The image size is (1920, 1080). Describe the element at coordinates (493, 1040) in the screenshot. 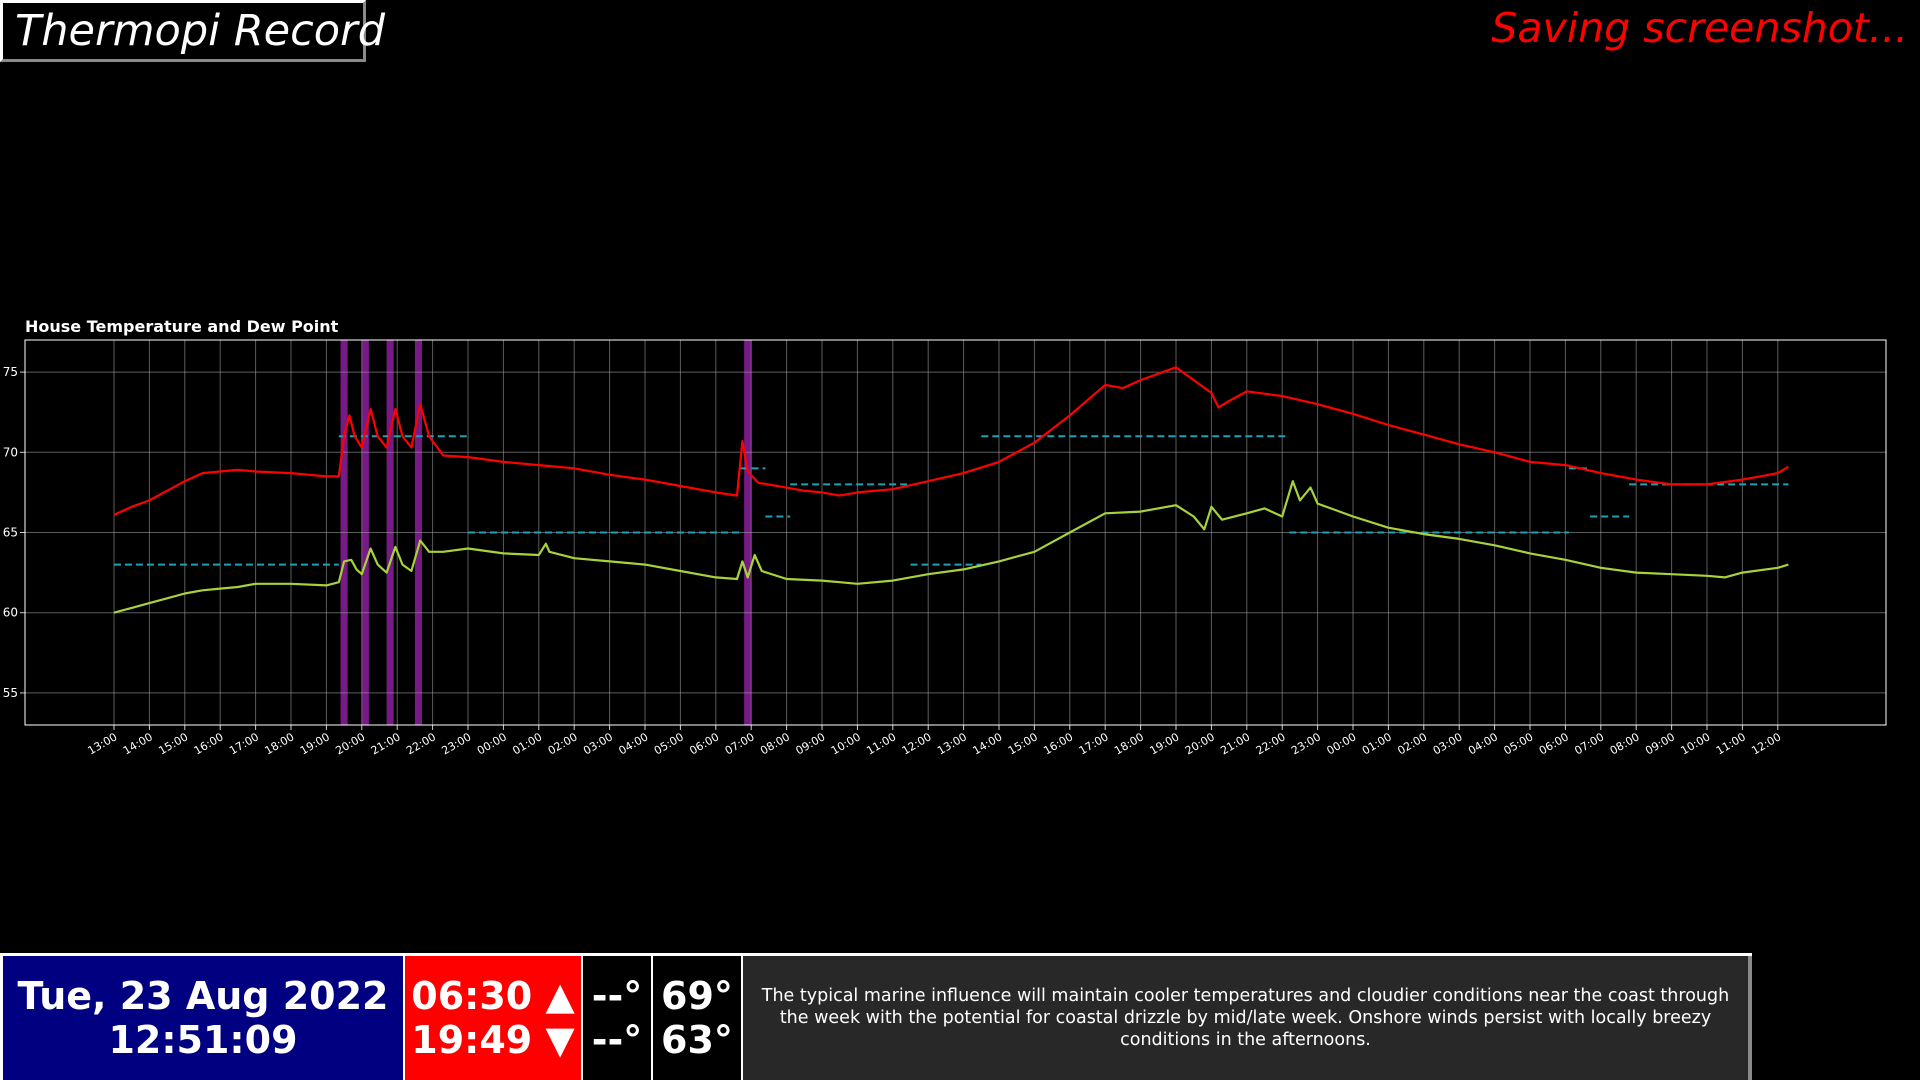

I see `sunset-time: 19:49 ▼` at that location.